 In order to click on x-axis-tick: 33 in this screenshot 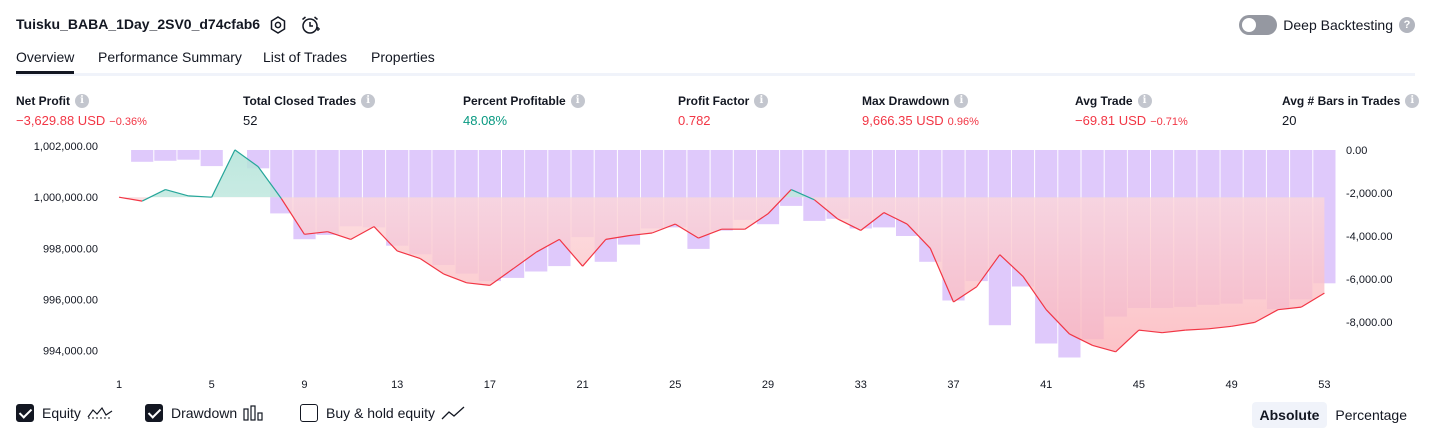, I will do `click(861, 385)`.